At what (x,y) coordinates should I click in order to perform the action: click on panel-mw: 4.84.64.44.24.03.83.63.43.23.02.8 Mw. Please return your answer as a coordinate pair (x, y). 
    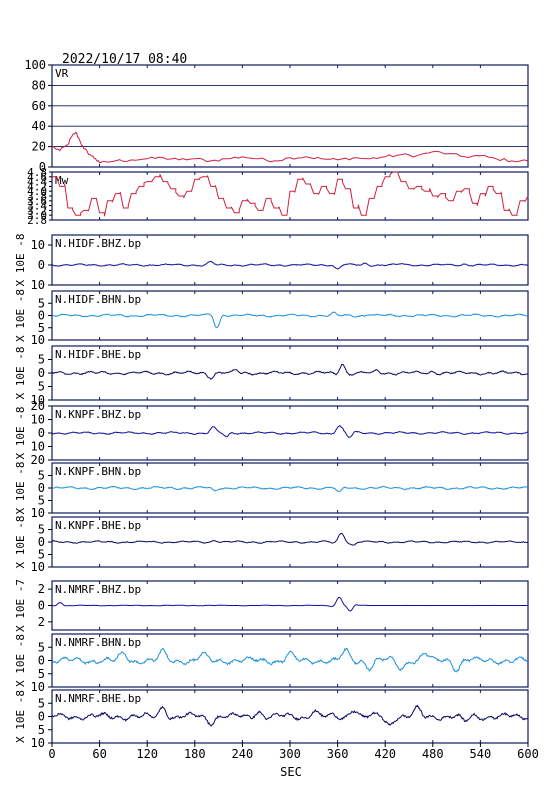
    Looking at the image, I should click on (278, 196).